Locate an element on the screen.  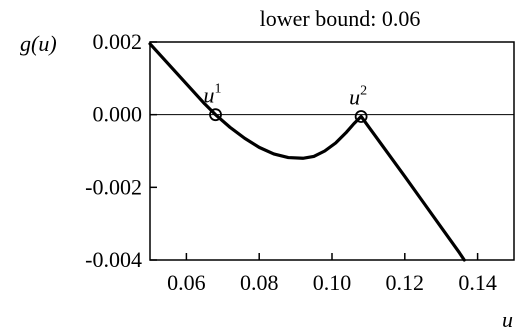
y-tick-label: 0.000 is located at coordinates (118, 114).